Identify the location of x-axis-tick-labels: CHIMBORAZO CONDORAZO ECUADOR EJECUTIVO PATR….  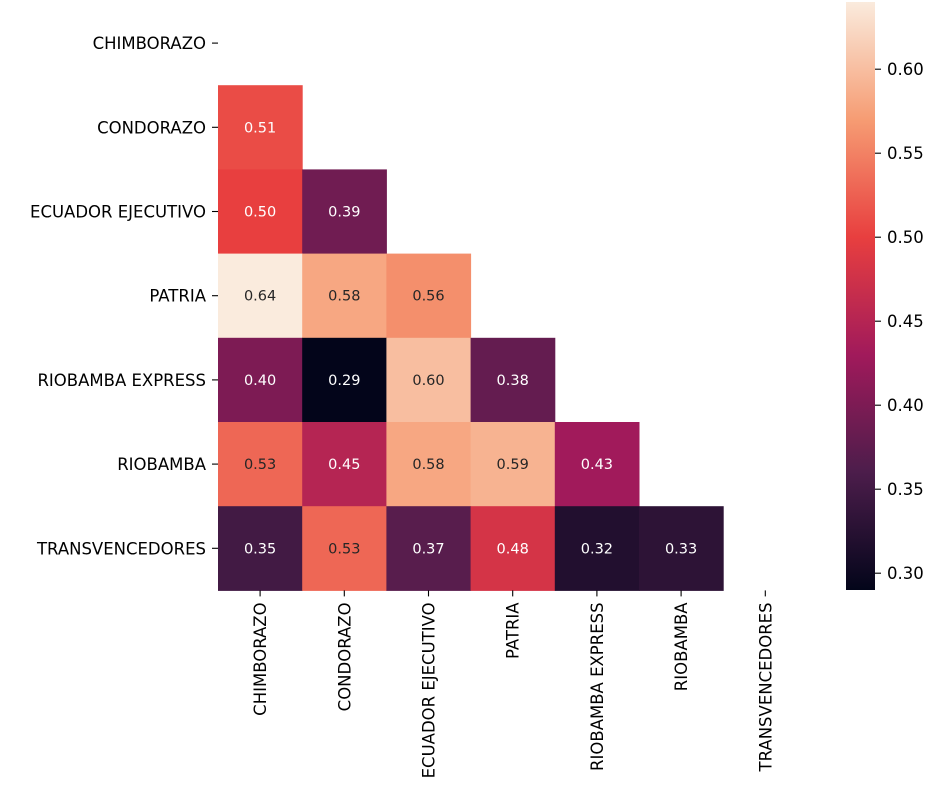
(513, 684).